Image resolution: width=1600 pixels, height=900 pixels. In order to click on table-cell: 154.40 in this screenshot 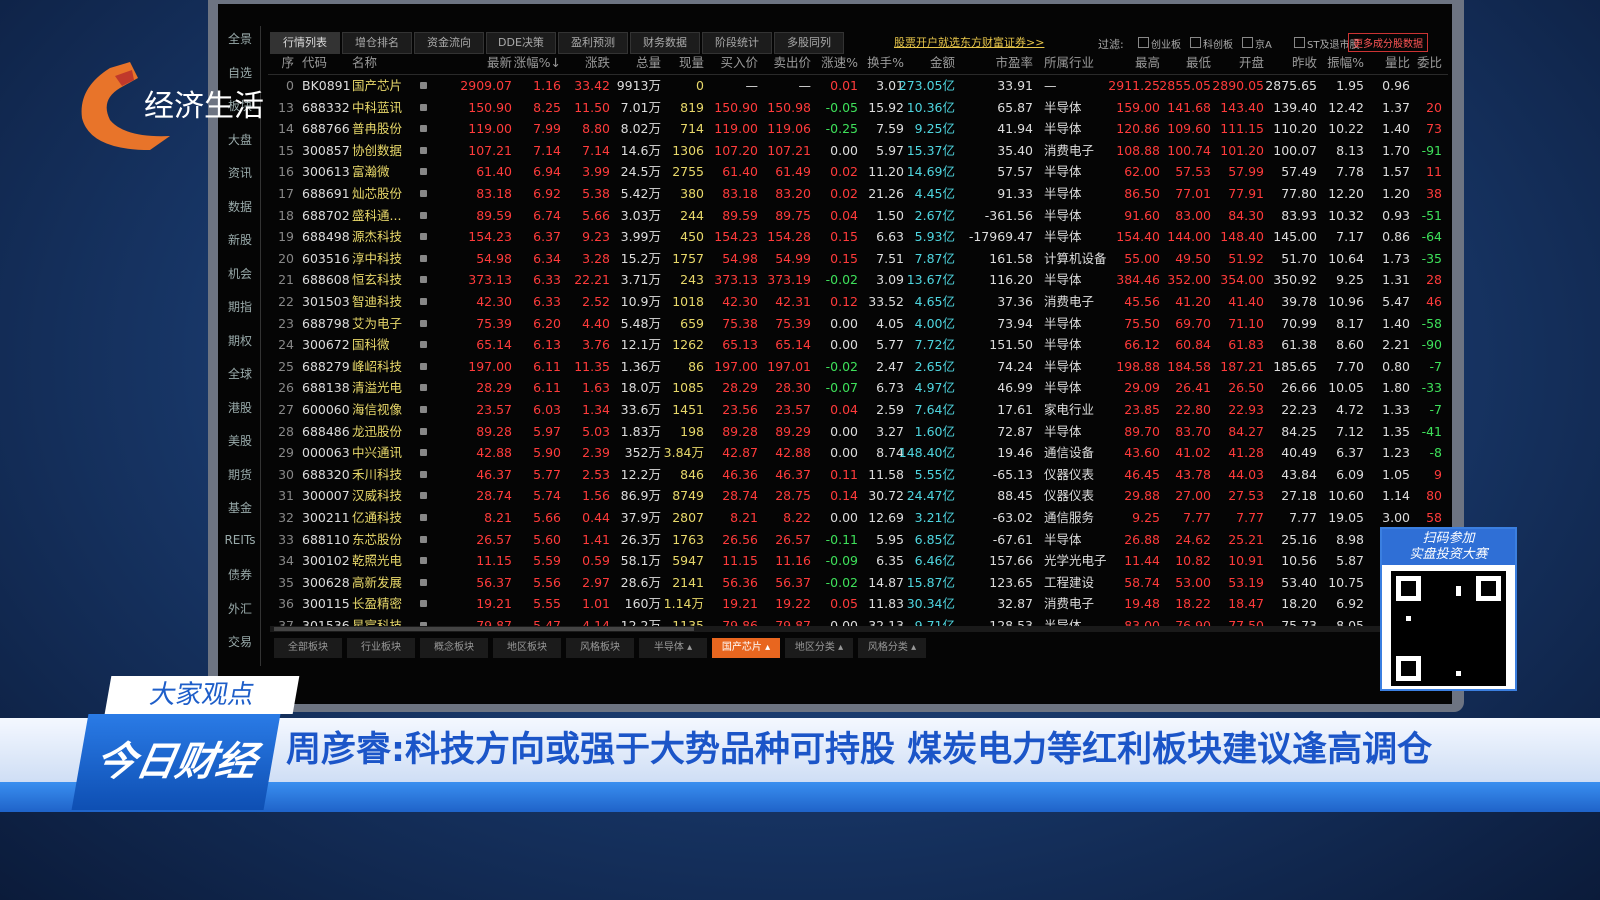, I will do `click(1138, 237)`.